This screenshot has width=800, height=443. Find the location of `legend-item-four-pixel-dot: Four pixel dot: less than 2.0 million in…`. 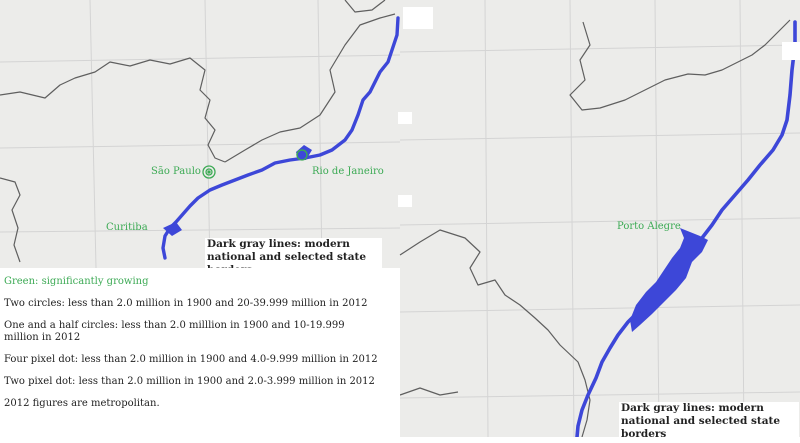

legend-item-four-pixel-dot: Four pixel dot: less than 2.0 million in… is located at coordinates (191, 359).